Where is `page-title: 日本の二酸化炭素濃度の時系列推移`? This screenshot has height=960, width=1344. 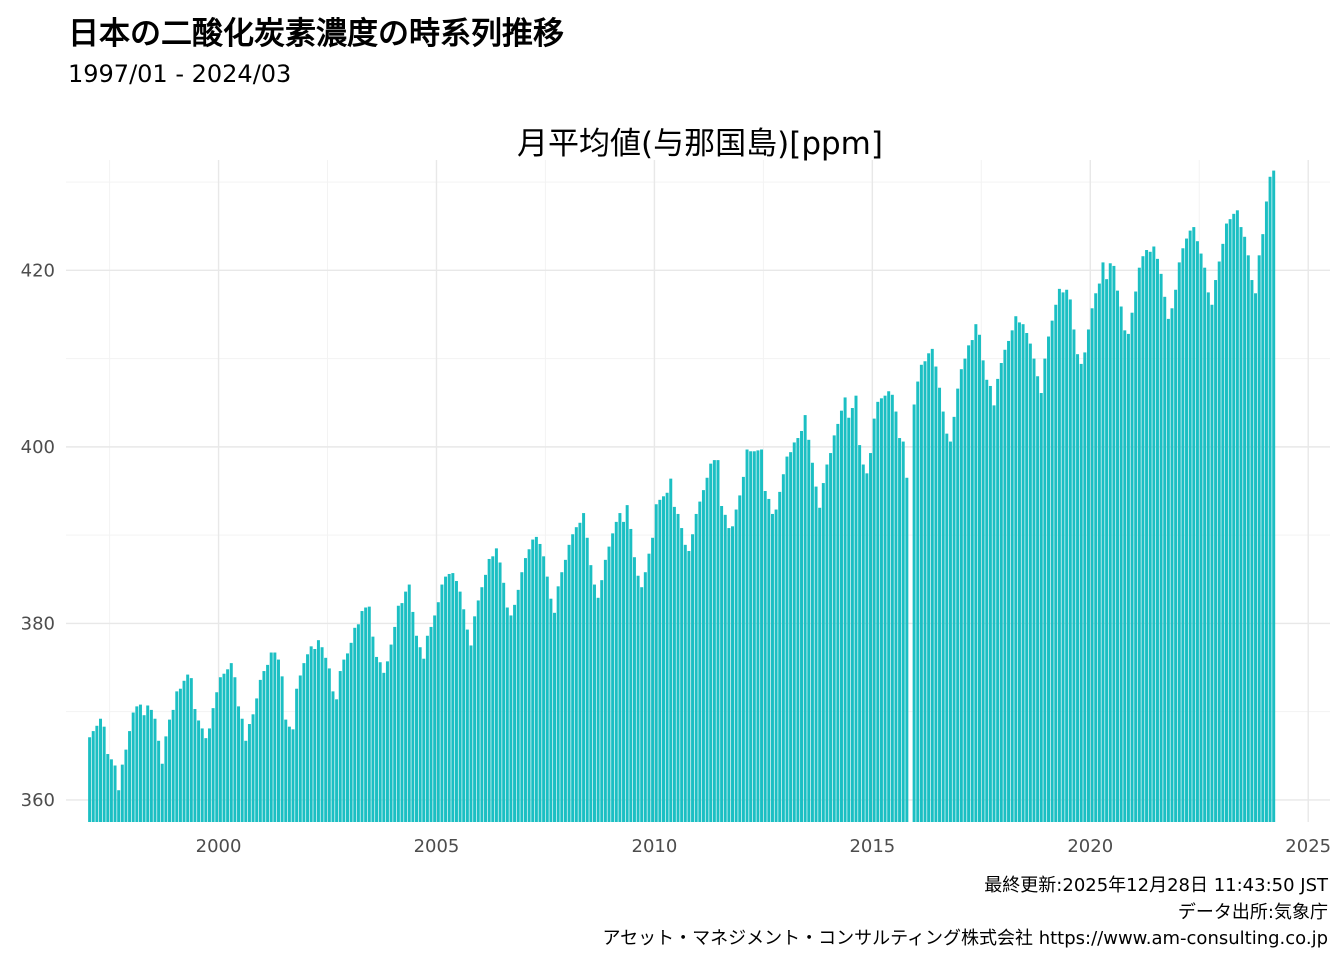 page-title: 日本の二酸化炭素濃度の時系列推移 is located at coordinates (316, 34).